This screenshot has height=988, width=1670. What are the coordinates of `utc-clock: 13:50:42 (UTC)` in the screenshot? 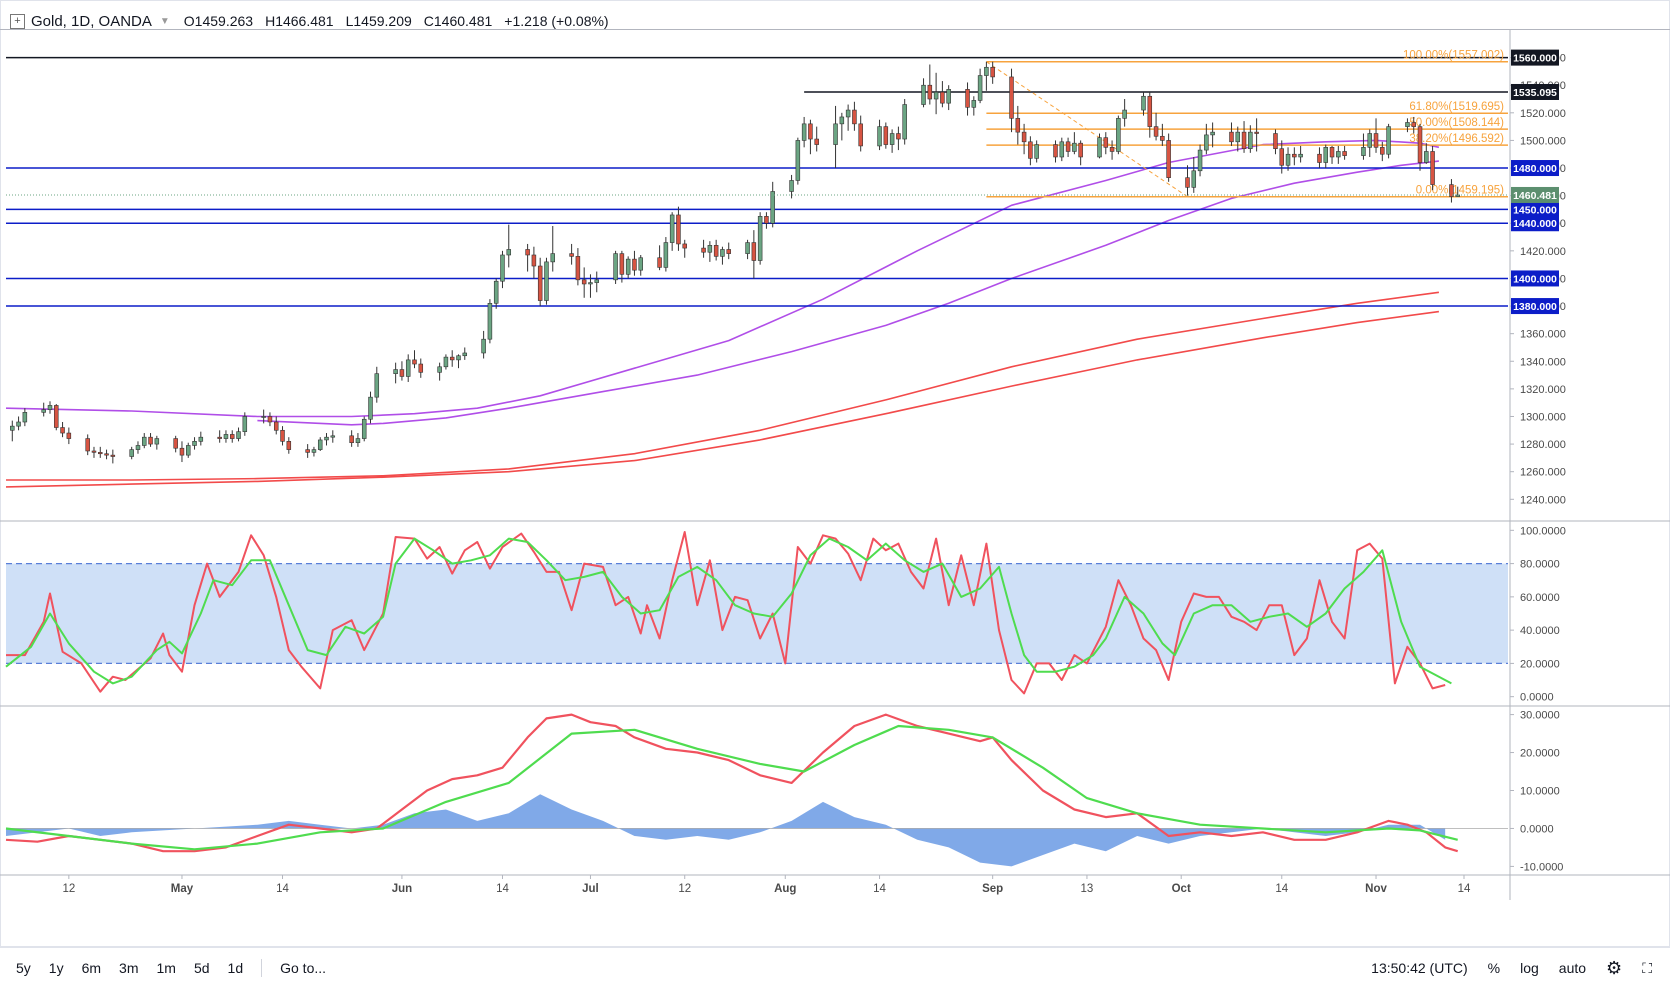 It's located at (1419, 968).